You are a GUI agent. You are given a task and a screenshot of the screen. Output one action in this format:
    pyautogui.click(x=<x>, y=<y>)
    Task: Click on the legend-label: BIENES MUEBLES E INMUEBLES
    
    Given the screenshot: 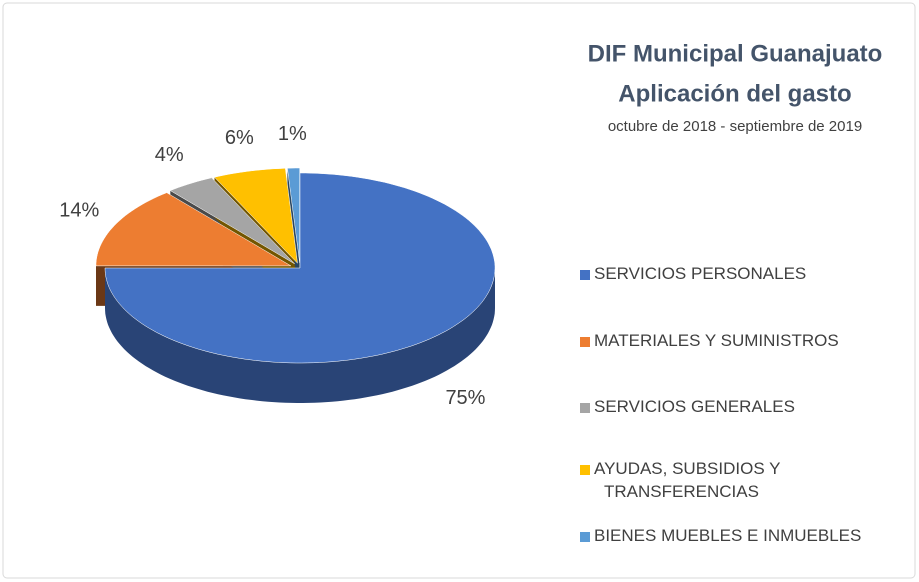 What is the action you would take?
    pyautogui.click(x=727, y=535)
    